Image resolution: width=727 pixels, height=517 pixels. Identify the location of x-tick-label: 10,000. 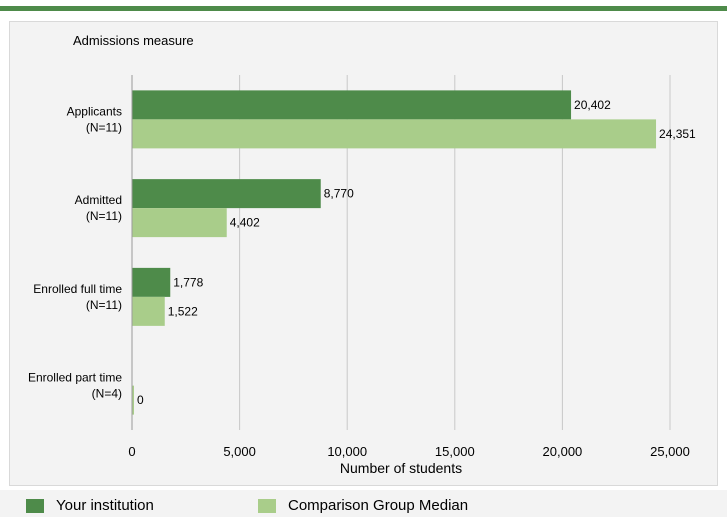
(347, 451).